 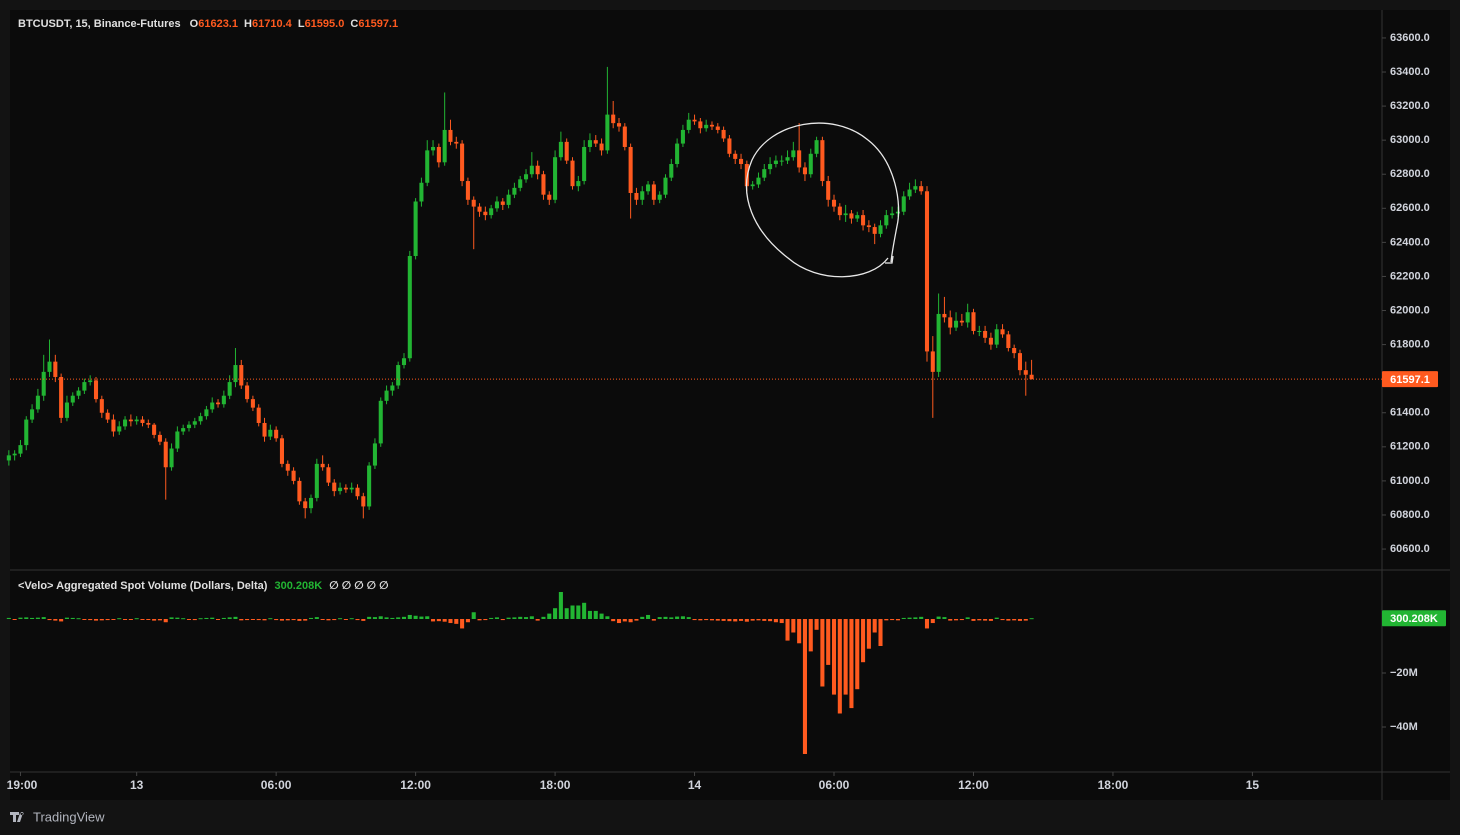 I want to click on y-tick-label: −40M, so click(x=1404, y=727).